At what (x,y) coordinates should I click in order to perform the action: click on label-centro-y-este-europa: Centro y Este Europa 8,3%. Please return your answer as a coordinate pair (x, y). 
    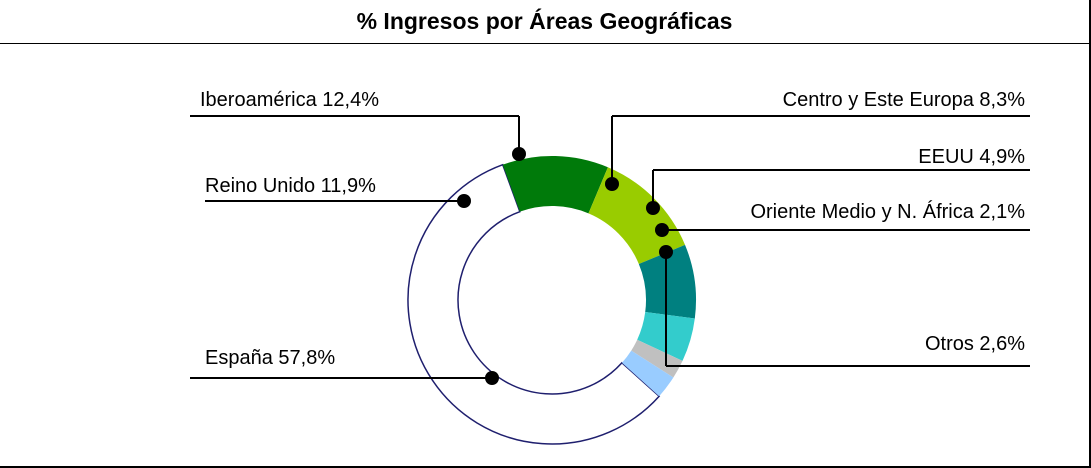
    Looking at the image, I should click on (904, 100).